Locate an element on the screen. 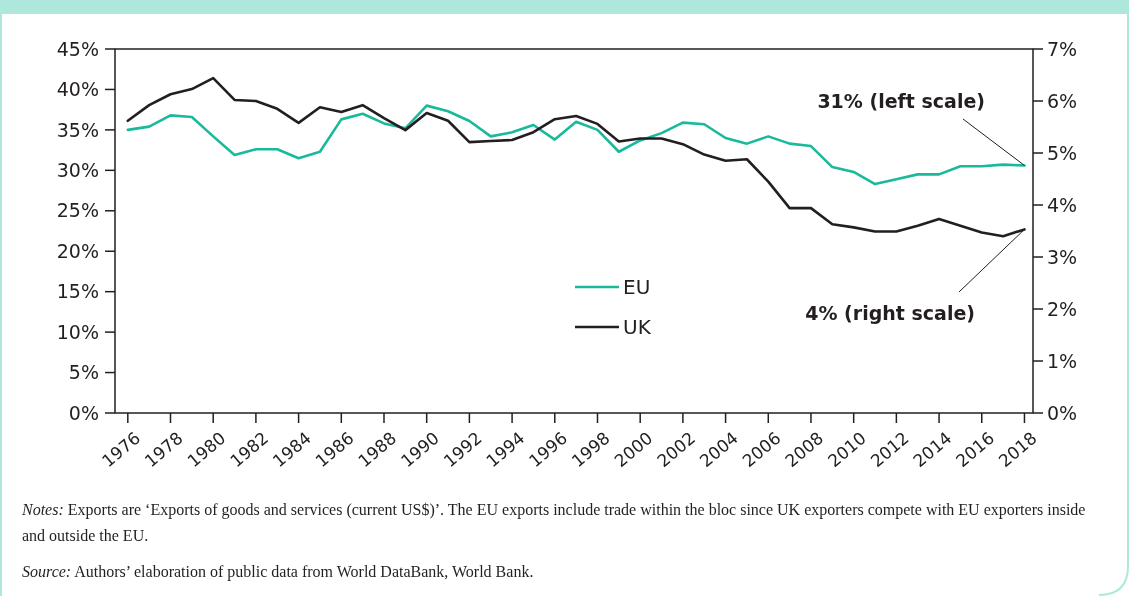 The image size is (1129, 596). y2-tick-label: 2% is located at coordinates (1062, 308).